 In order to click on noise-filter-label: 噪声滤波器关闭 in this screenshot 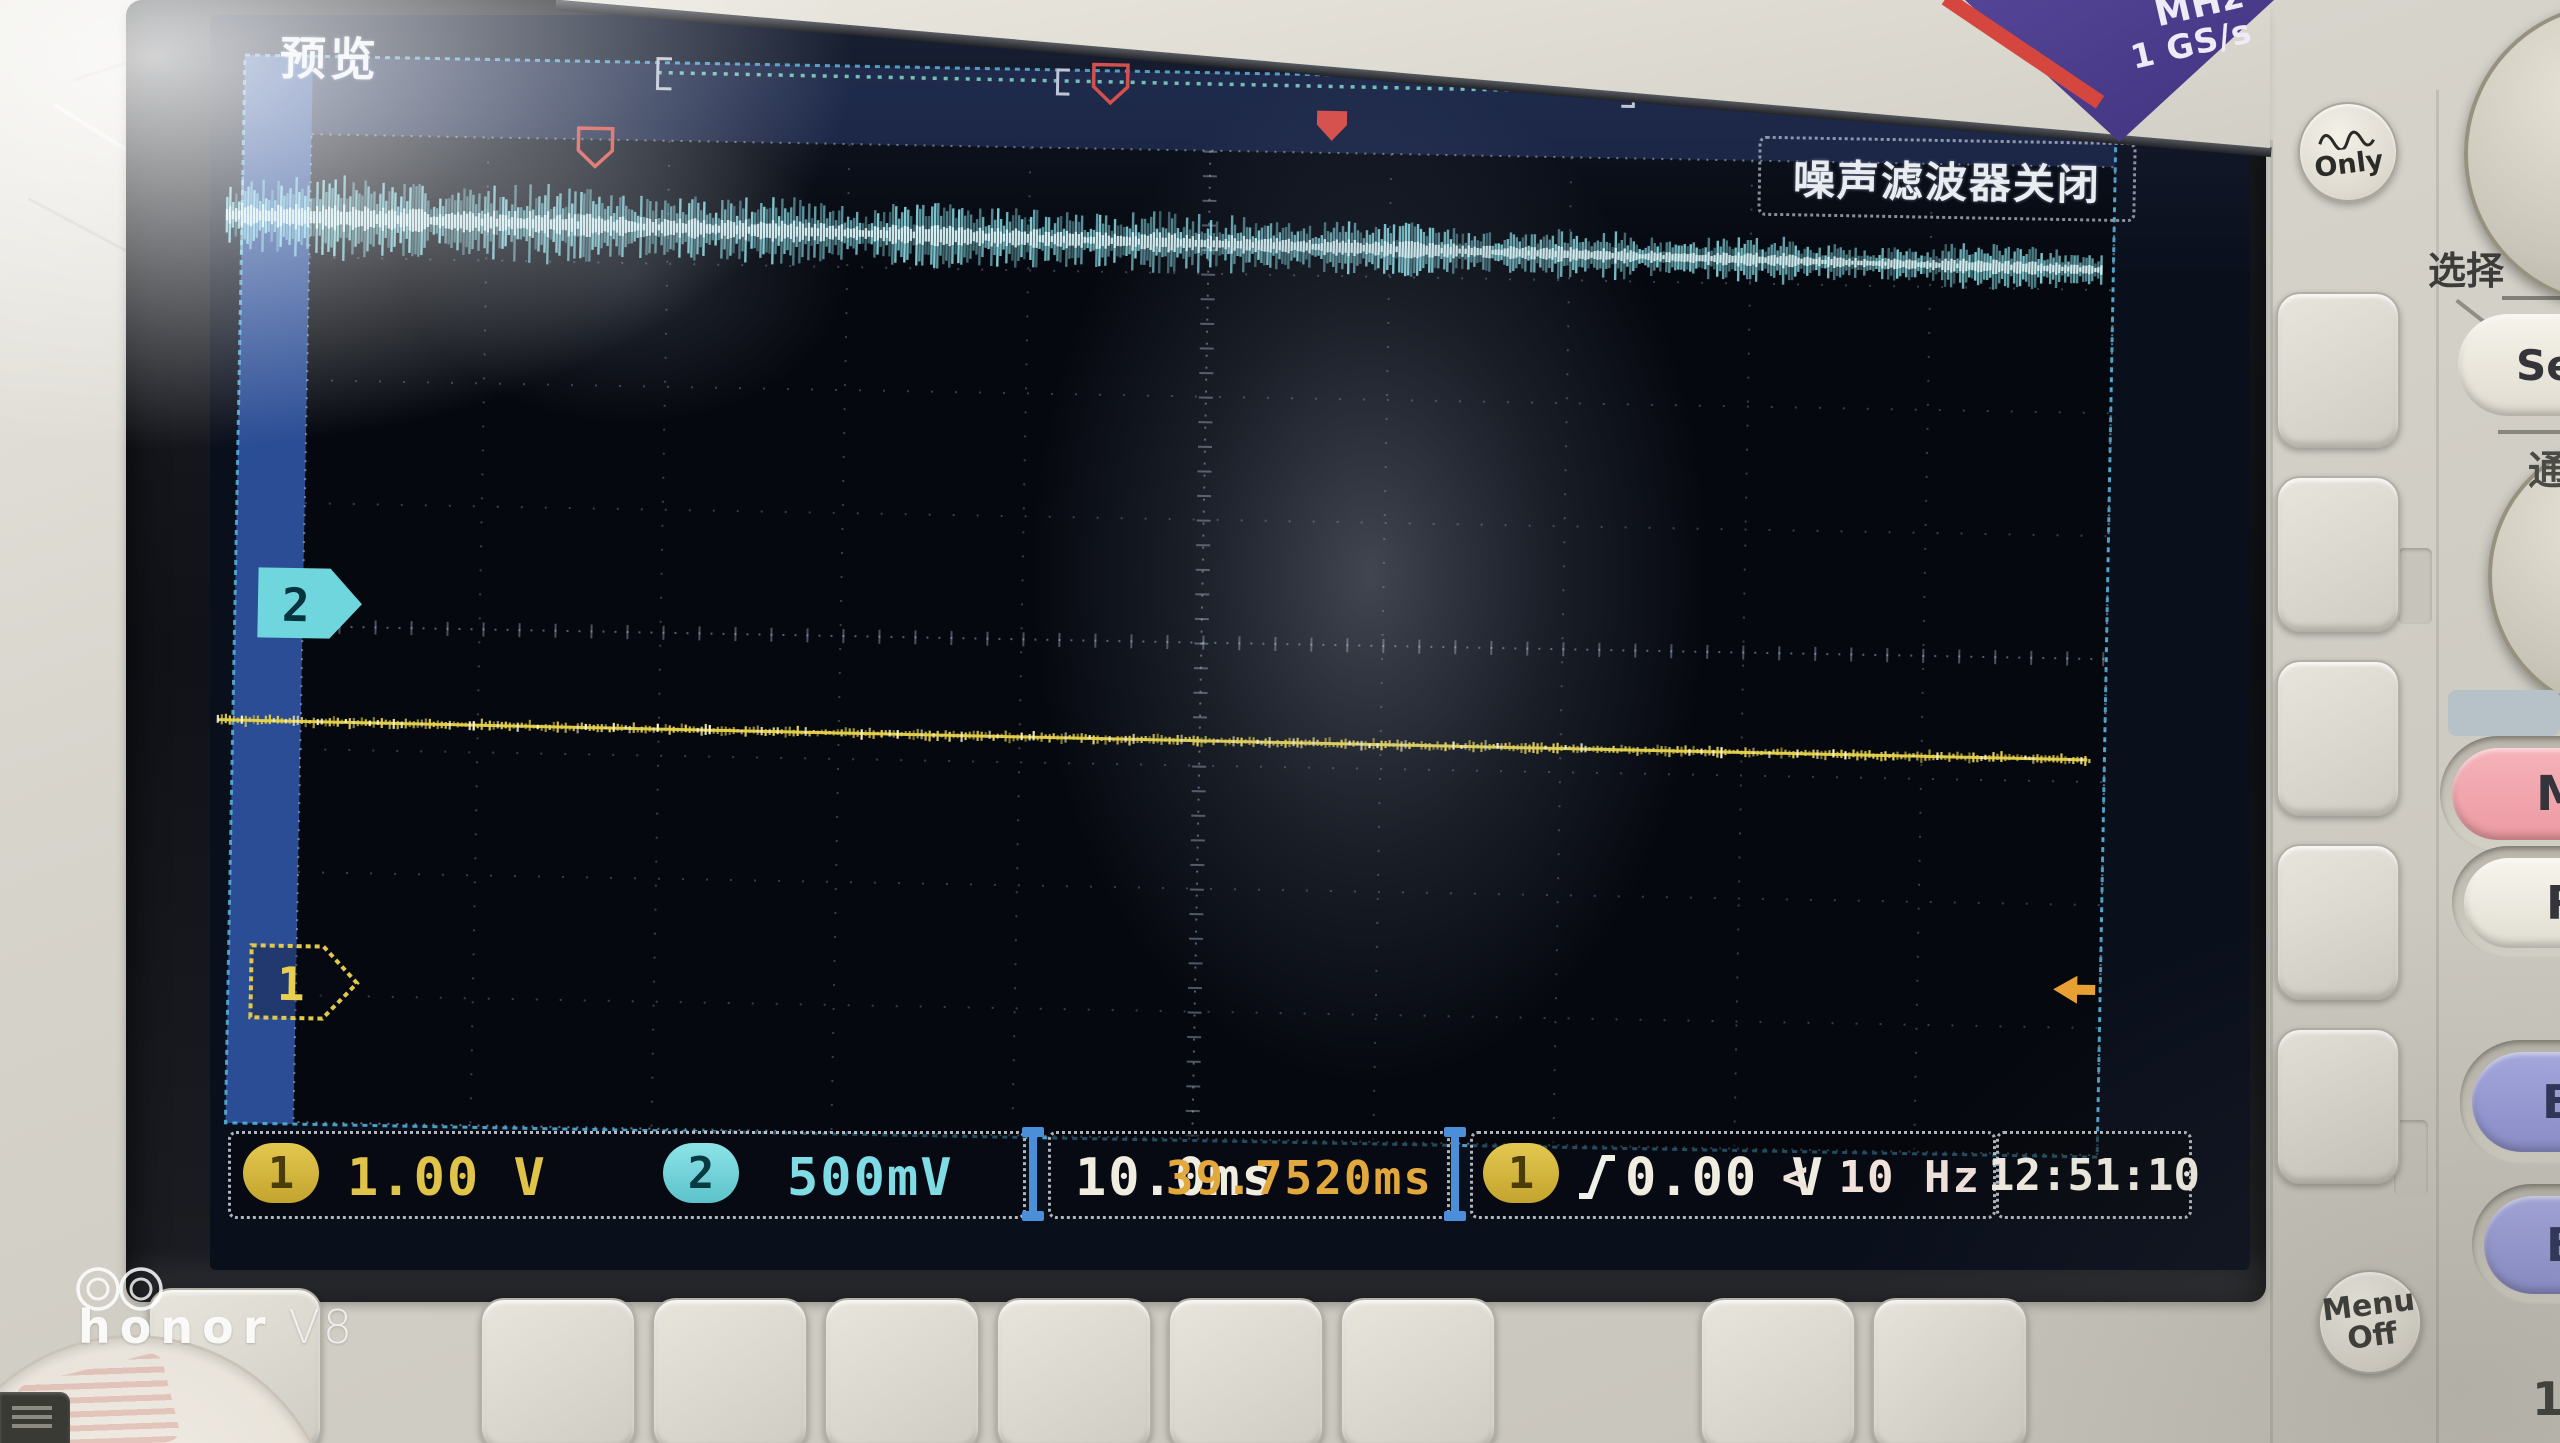, I will do `click(1947, 182)`.